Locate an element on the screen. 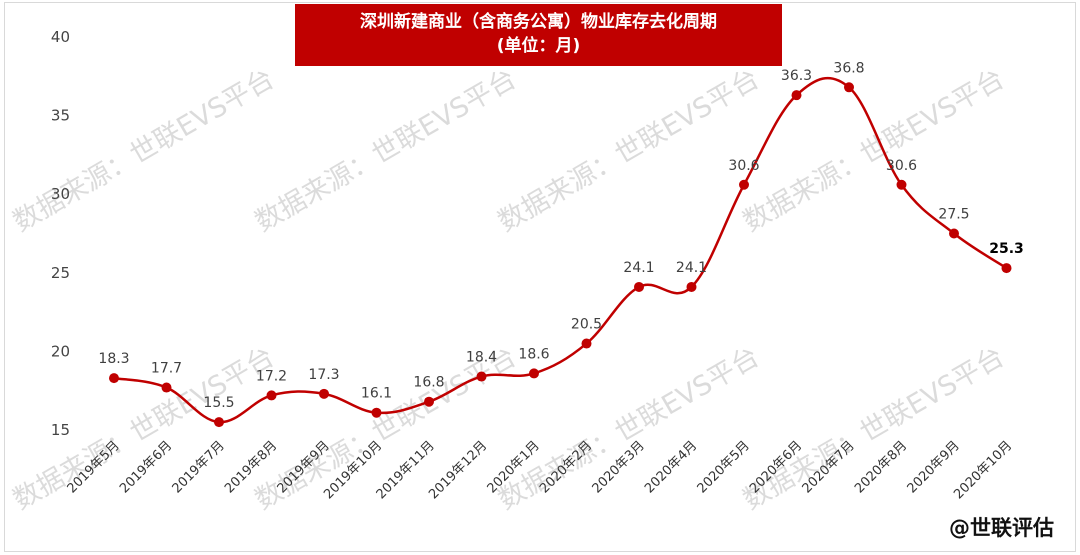  source-credit: @世联评估 is located at coordinates (1001, 528).